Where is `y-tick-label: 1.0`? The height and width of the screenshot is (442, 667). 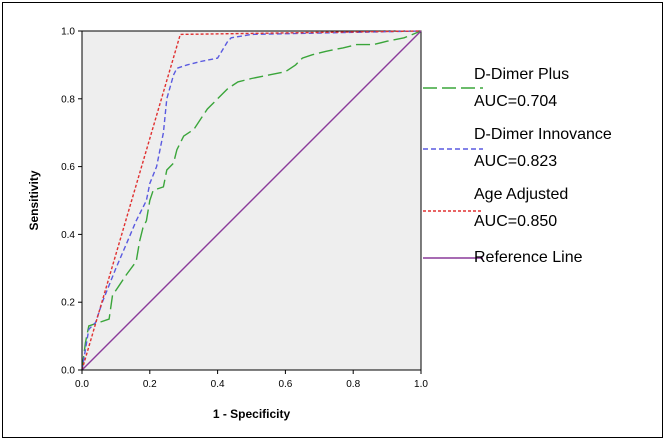 y-tick-label: 1.0 is located at coordinates (68, 32).